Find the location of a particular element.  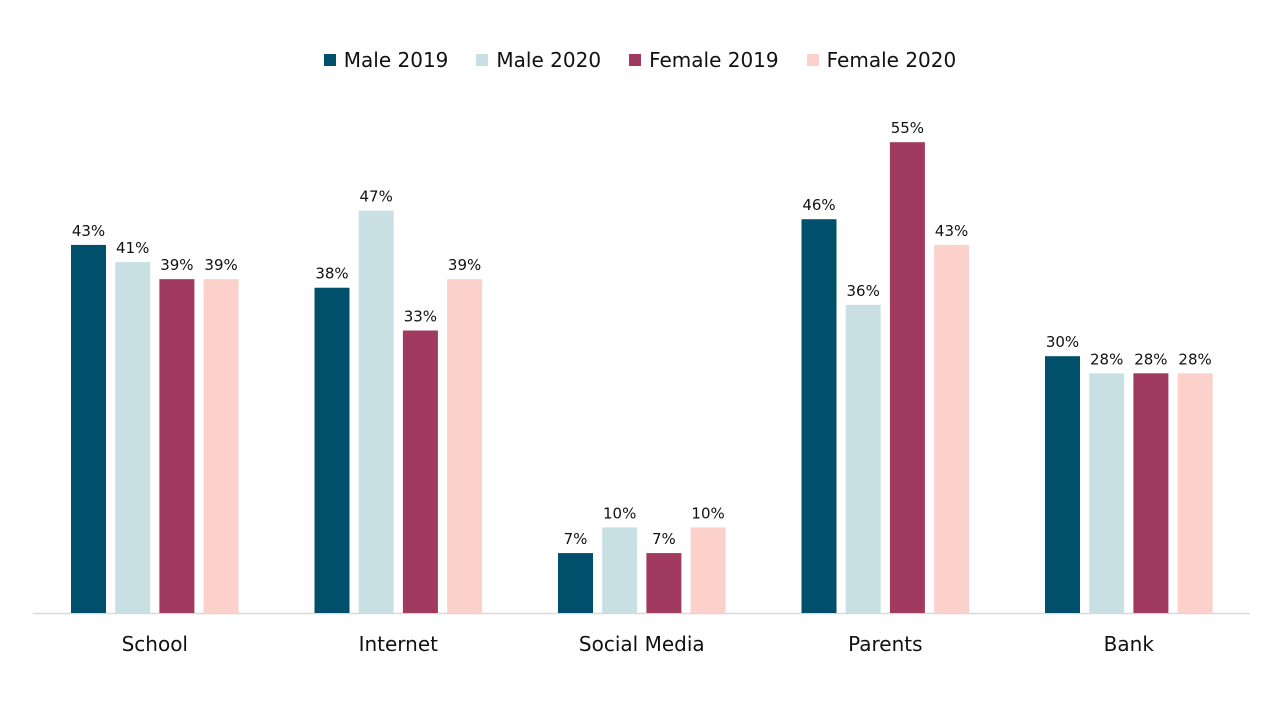

legend-label: Male 2020 is located at coordinates (549, 60).